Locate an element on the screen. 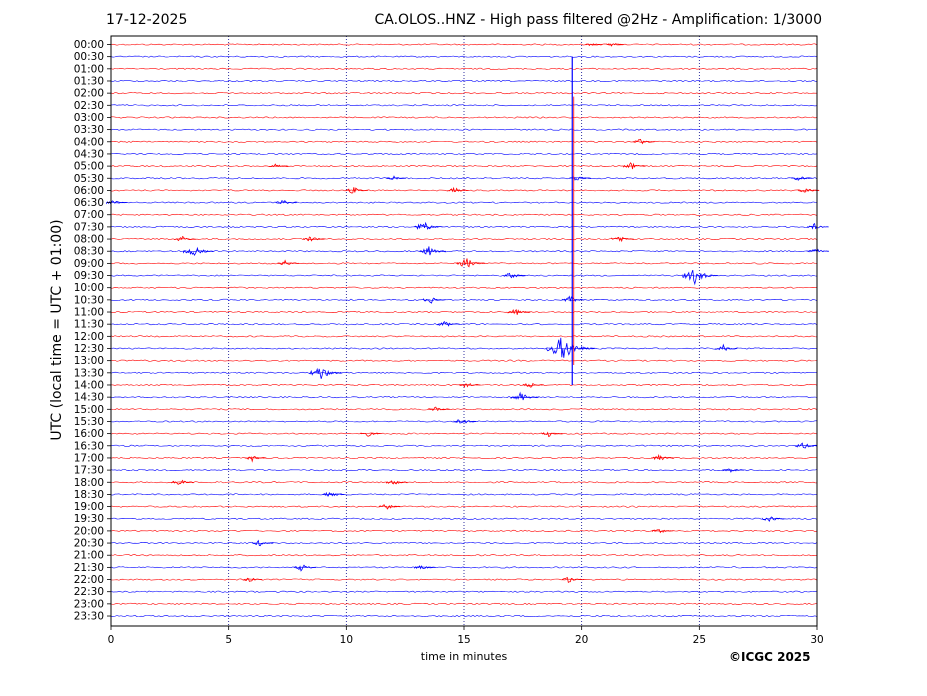 This screenshot has height=696, width=927. y-tick-label: 17:30 is located at coordinates (89, 471).